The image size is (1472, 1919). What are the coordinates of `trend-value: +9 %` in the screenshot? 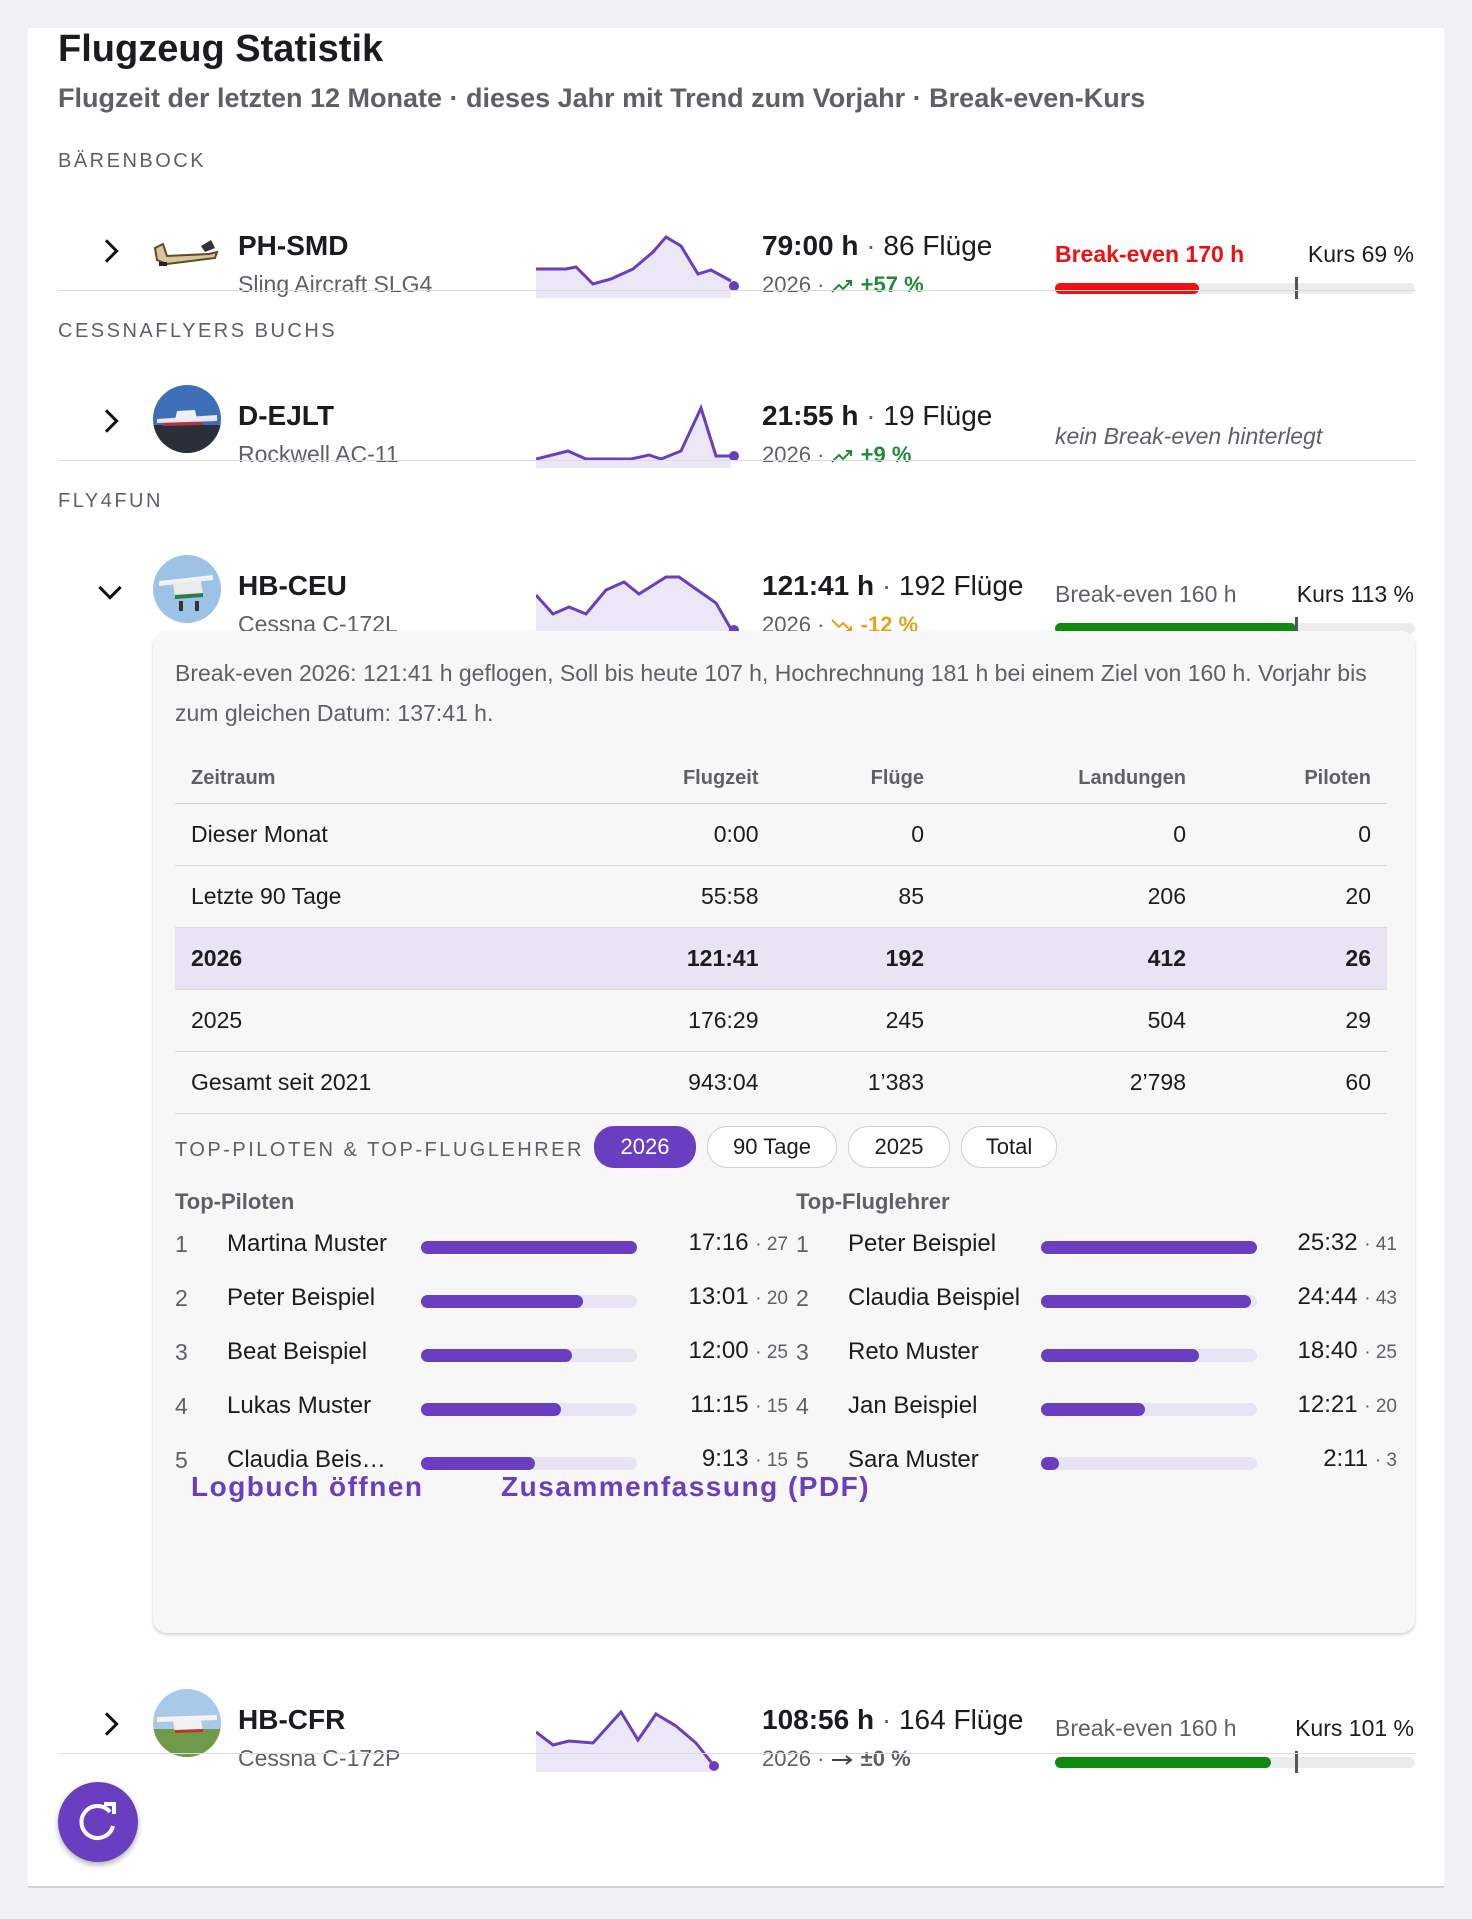 It's located at (886, 454).